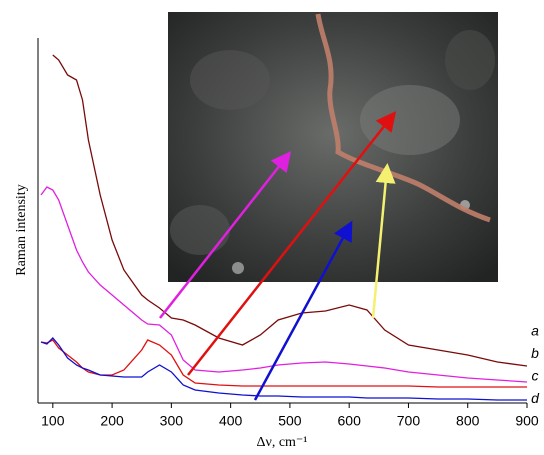 This screenshot has width=544, height=455. Describe the element at coordinates (527, 421) in the screenshot. I see `x-tick-label: 900` at that location.